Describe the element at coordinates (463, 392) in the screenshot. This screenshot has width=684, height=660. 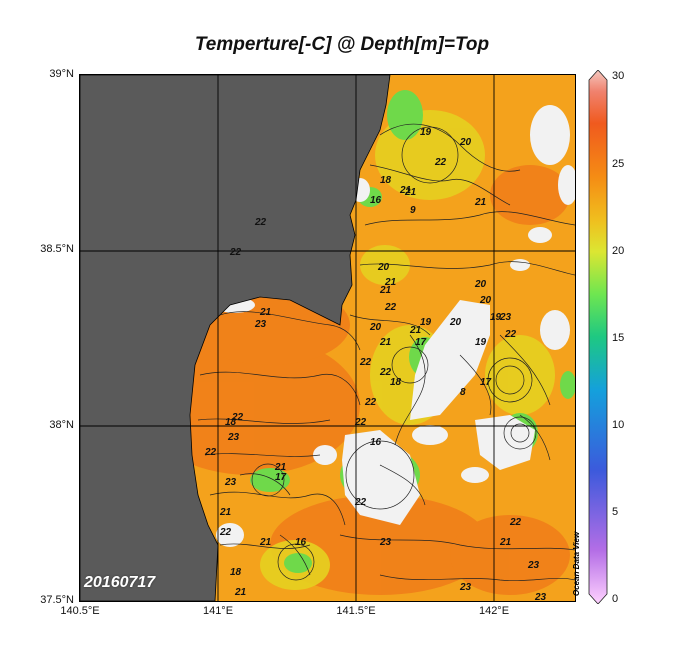
I see `contour-label: 8` at that location.